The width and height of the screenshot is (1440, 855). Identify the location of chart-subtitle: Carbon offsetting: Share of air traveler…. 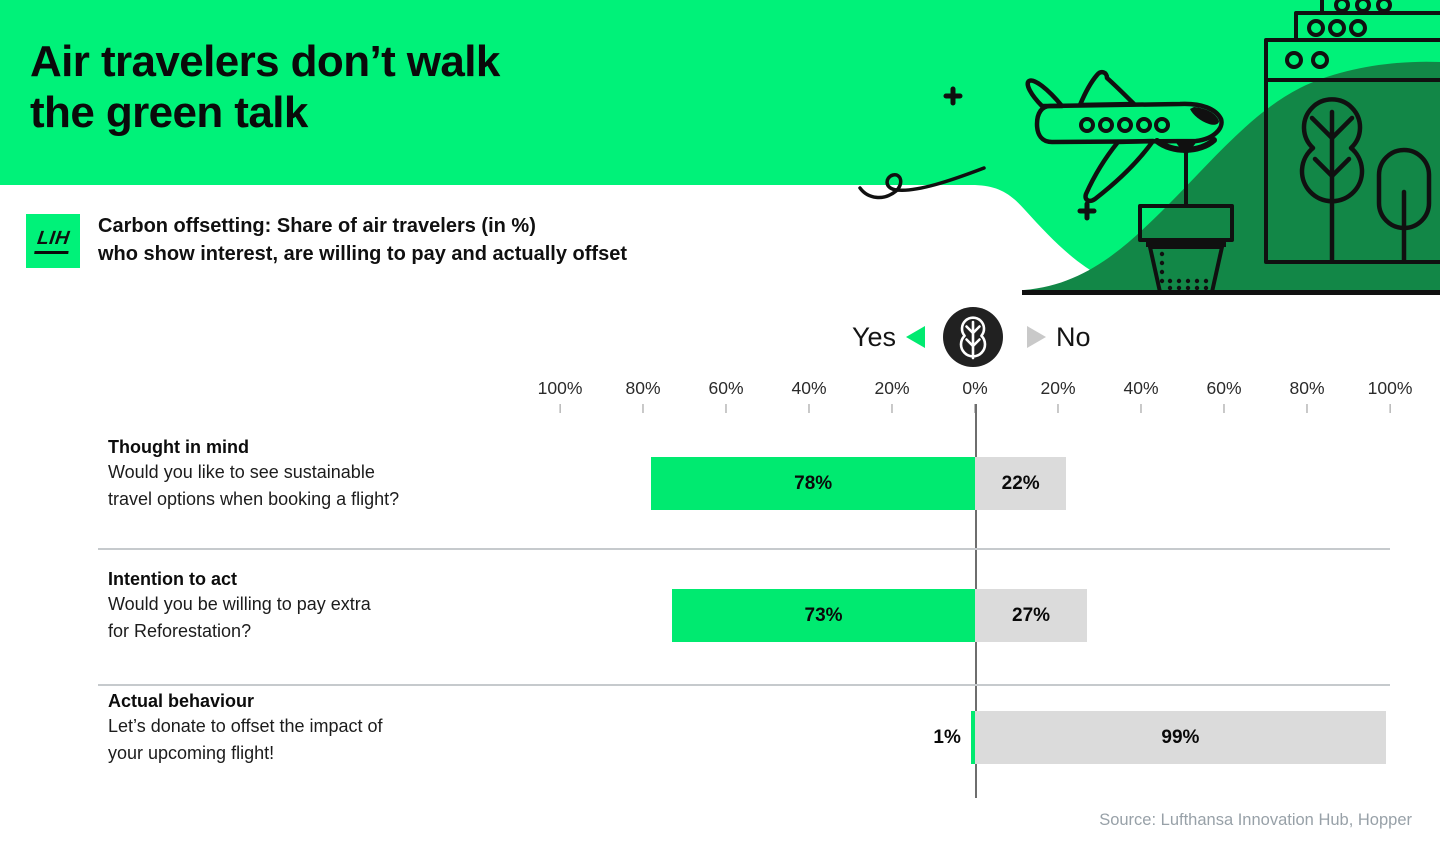
(362, 240).